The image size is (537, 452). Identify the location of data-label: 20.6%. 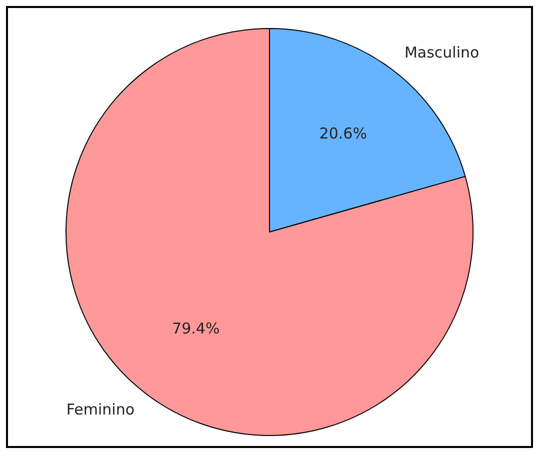
(343, 133).